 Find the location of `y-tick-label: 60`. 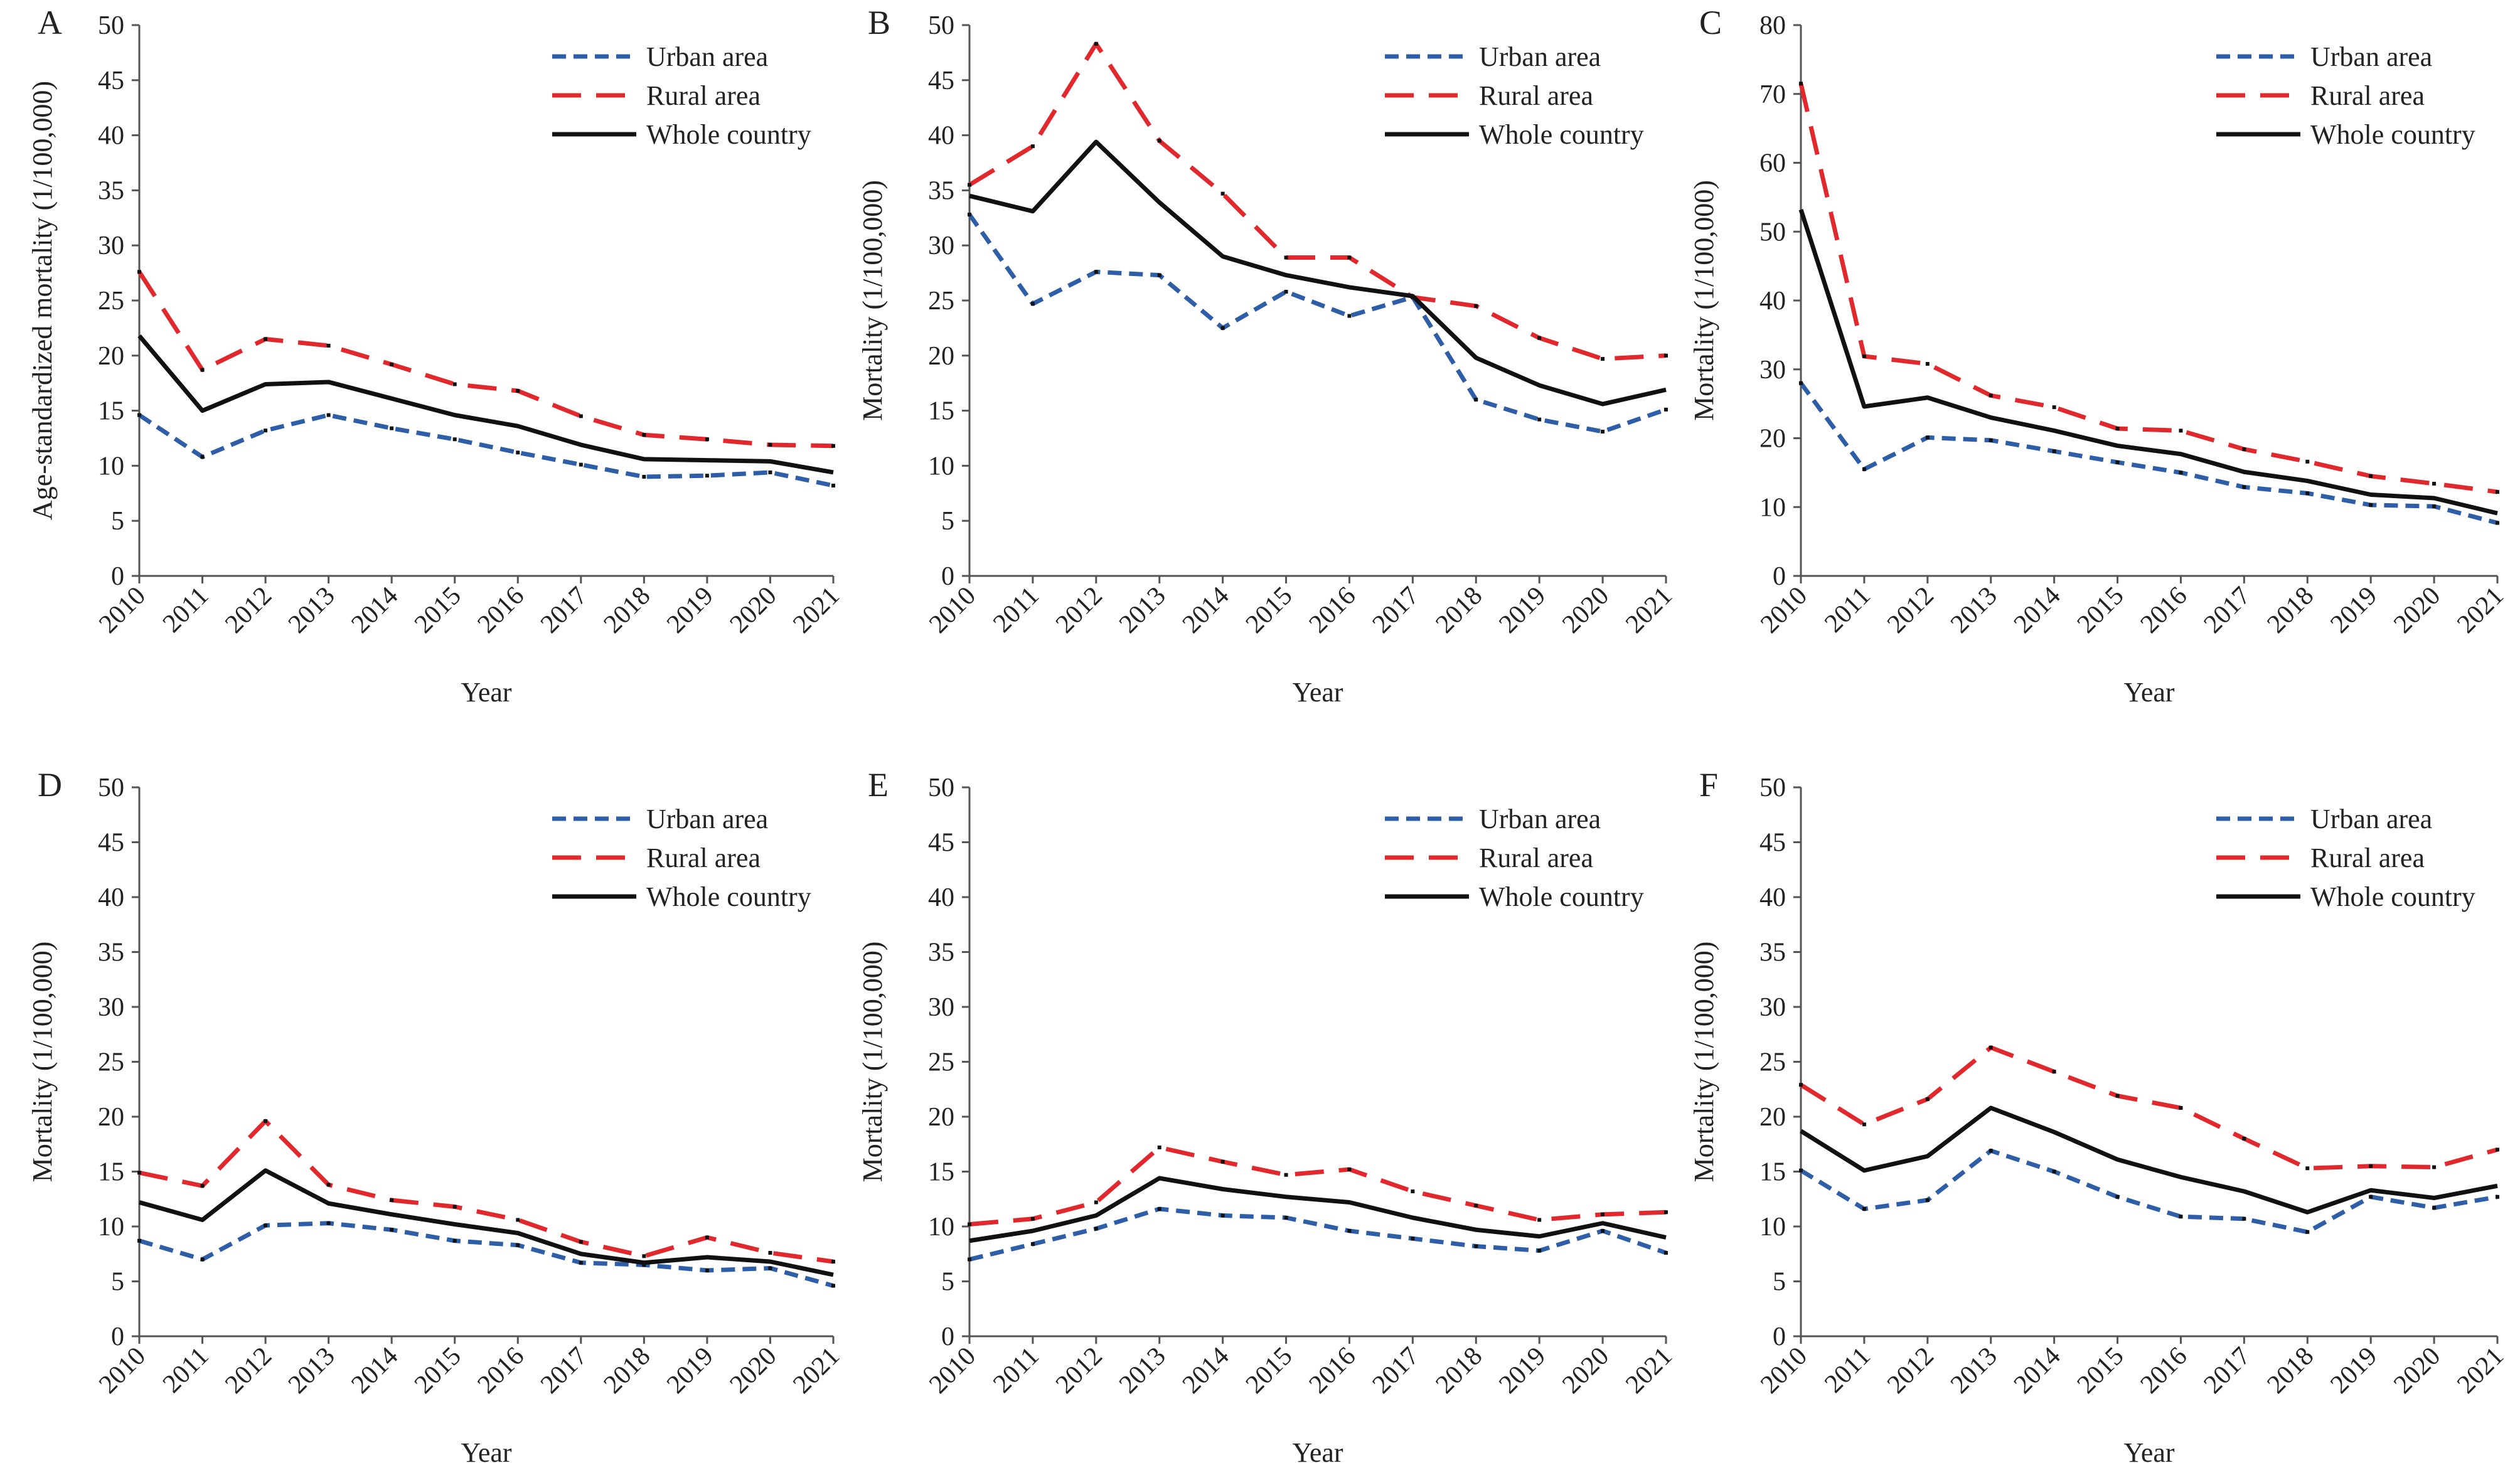

y-tick-label: 60 is located at coordinates (1772, 163).